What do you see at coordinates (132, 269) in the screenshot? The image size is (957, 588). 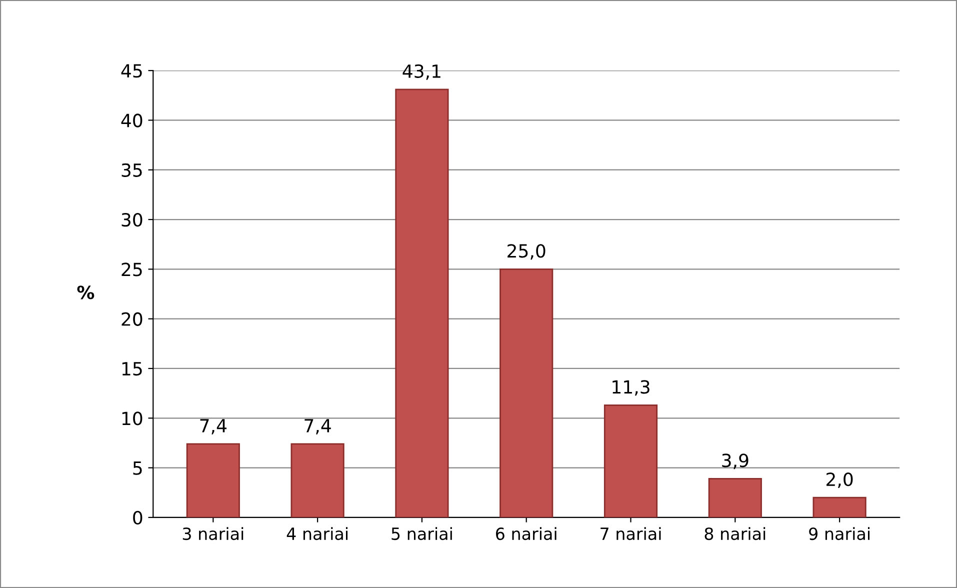 I see `y-tick-label: 25` at bounding box center [132, 269].